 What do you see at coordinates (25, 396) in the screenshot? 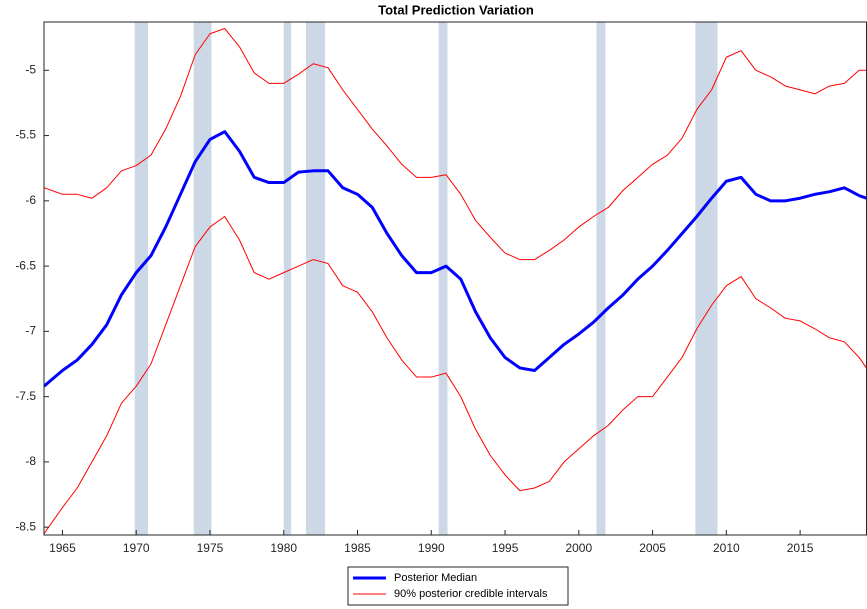
I see `y-tick-label: -7.5` at bounding box center [25, 396].